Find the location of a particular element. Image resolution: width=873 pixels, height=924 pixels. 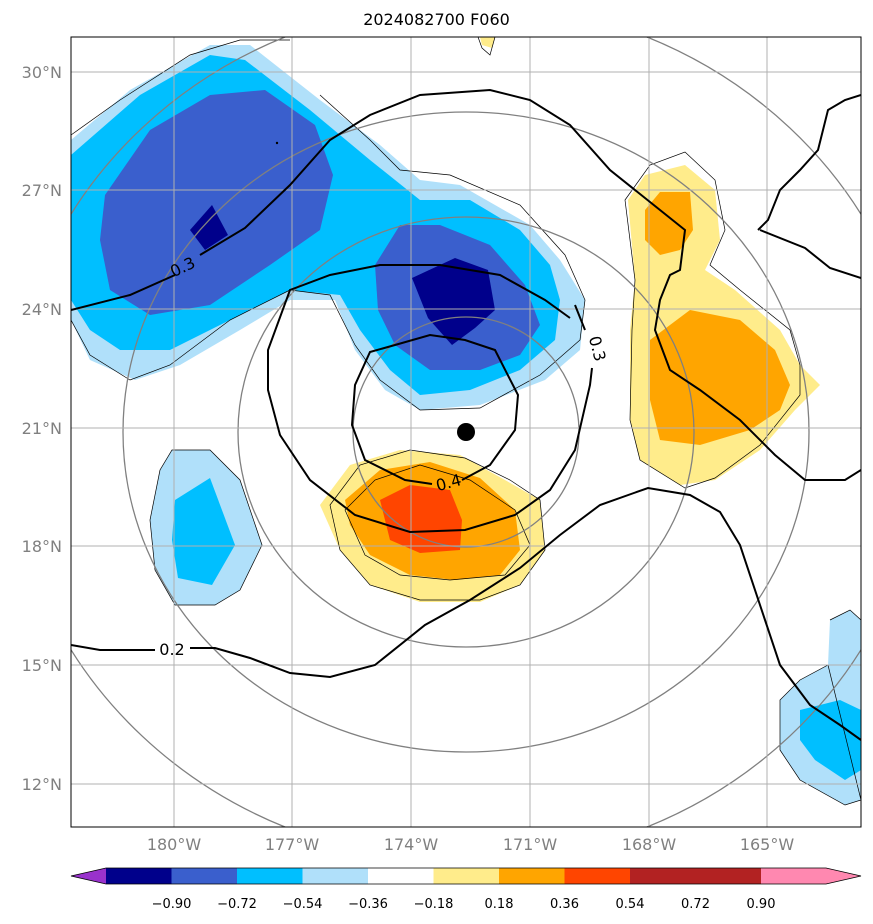

positive-anomaly-e is located at coordinates (722, 320).